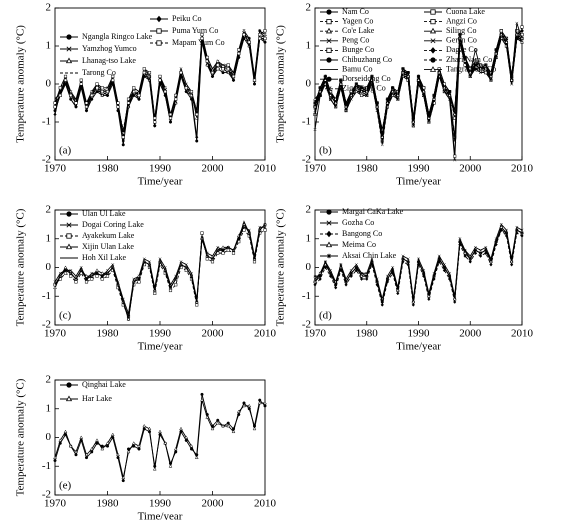 The width and height of the screenshot is (562, 525). I want to click on legend-label: Cuona Lake, so click(465, 11).